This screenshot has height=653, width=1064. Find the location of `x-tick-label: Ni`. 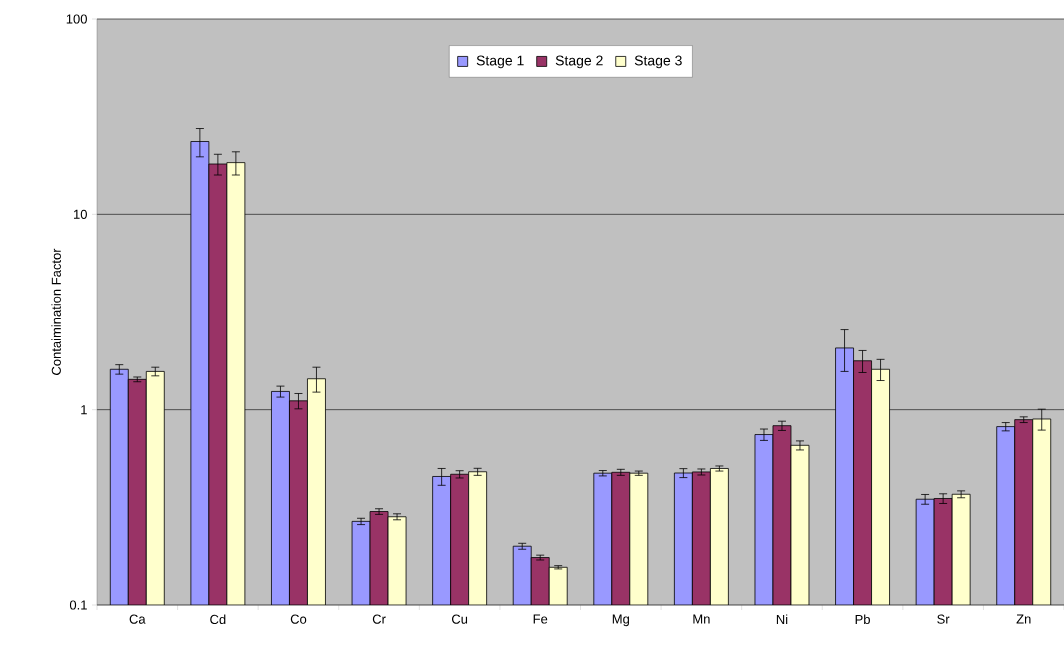

x-tick-label: Ni is located at coordinates (782, 619).